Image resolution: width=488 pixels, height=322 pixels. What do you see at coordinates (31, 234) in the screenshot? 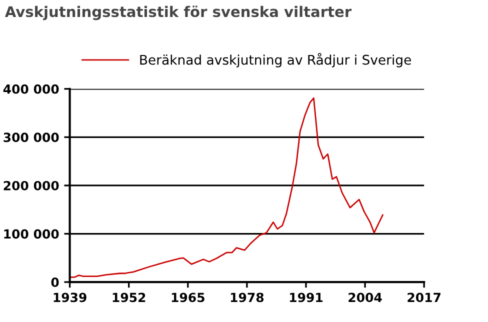
I see `y-tick-label: 100 000` at bounding box center [31, 234].